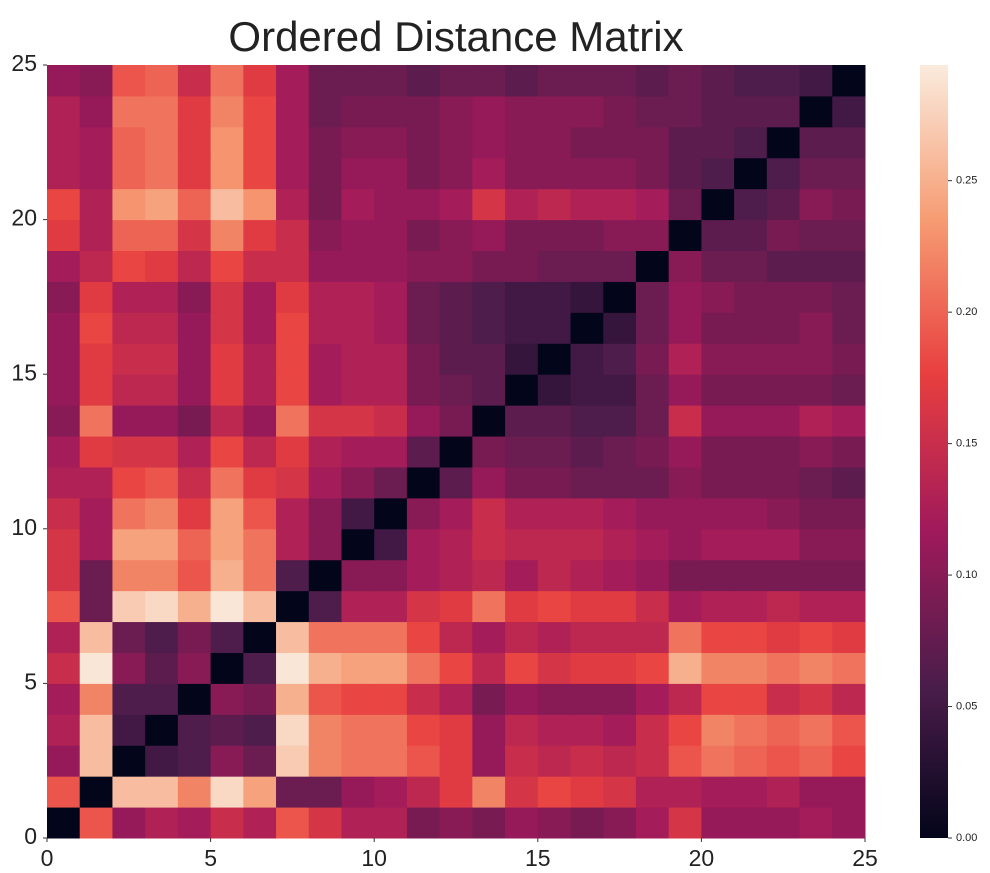  What do you see at coordinates (934, 451) in the screenshot?
I see `colorbar` at bounding box center [934, 451].